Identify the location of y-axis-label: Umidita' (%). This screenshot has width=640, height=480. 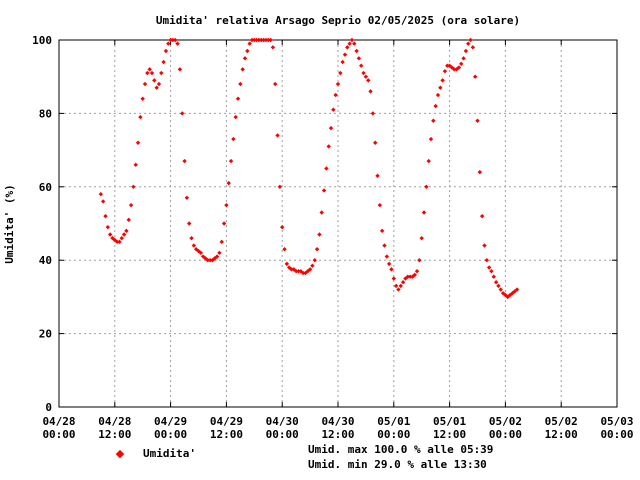
(9, 223).